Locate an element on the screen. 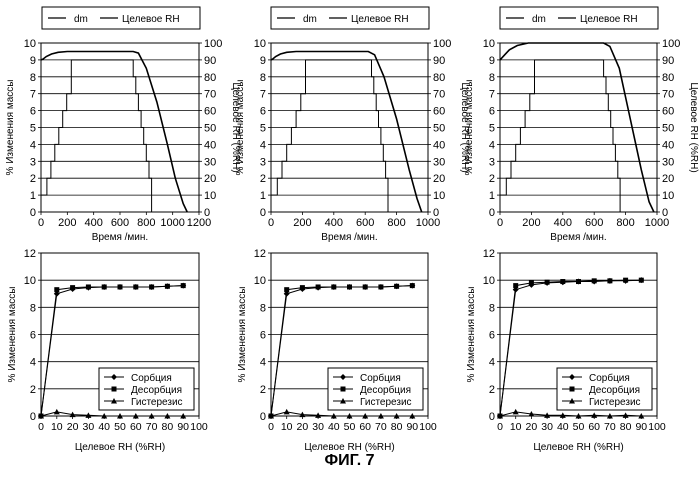 The height and width of the screenshot is (477, 699). y-tick-label: 12 is located at coordinates (260, 254).